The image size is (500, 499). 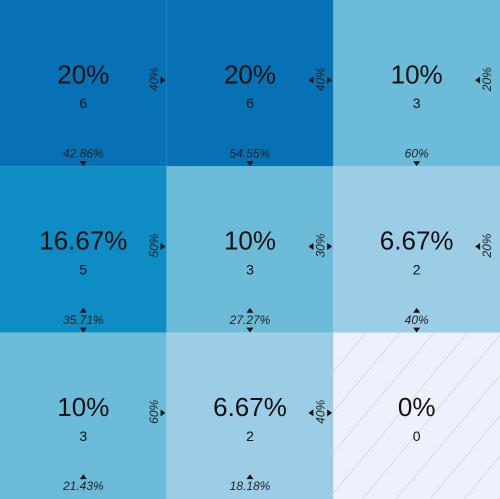 I want to click on cell-0-1: 20% 6 54.55% 40%, so click(x=250, y=83).